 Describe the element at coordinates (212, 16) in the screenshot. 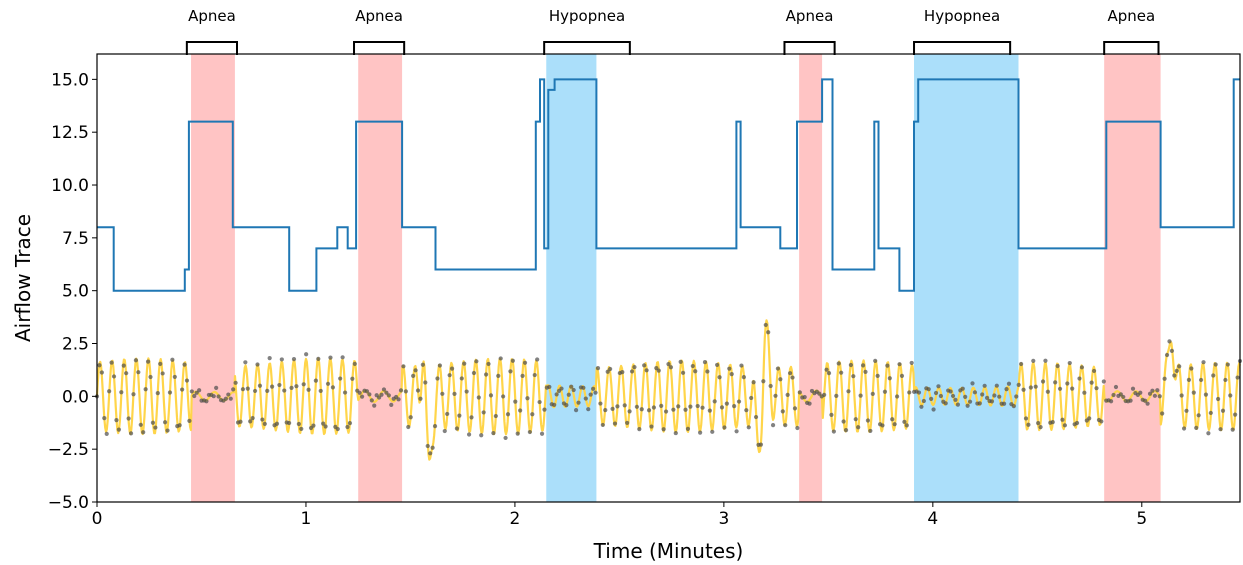

I see `event-label-1: Apnea` at that location.